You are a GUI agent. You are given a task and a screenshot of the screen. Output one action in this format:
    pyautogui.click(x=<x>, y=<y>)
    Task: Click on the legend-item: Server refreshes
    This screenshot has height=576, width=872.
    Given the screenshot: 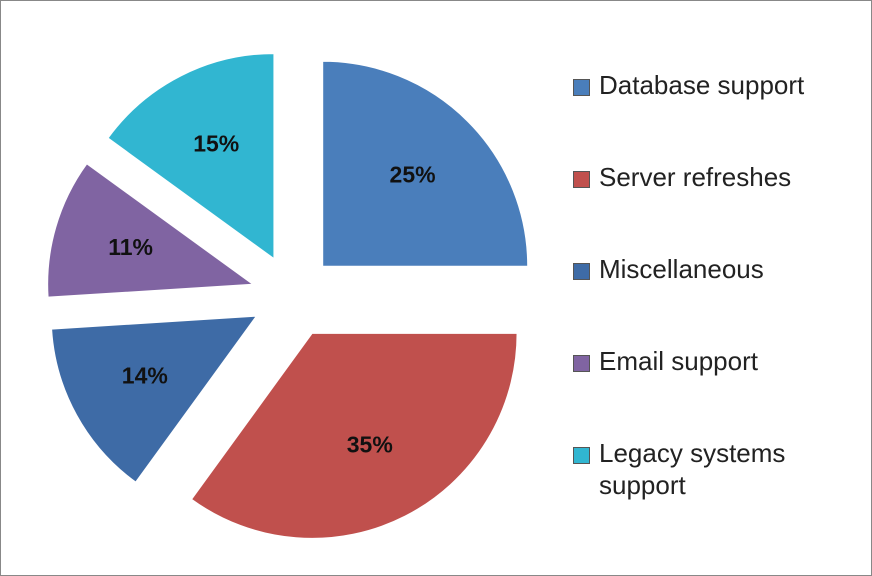 What is the action you would take?
    pyautogui.click(x=703, y=203)
    